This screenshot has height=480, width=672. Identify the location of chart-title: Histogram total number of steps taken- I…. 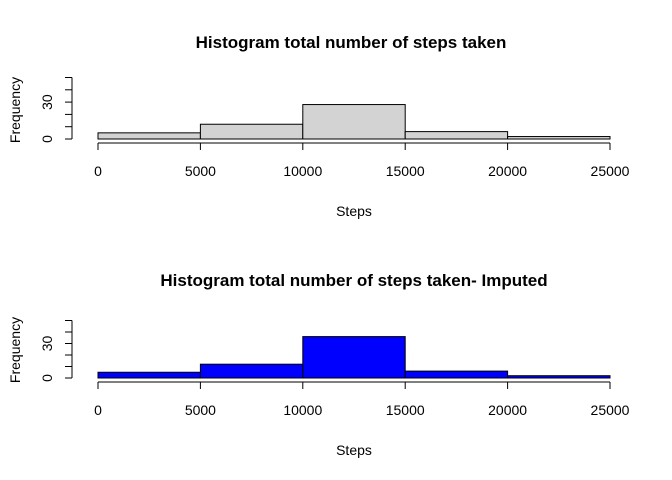
(353, 280).